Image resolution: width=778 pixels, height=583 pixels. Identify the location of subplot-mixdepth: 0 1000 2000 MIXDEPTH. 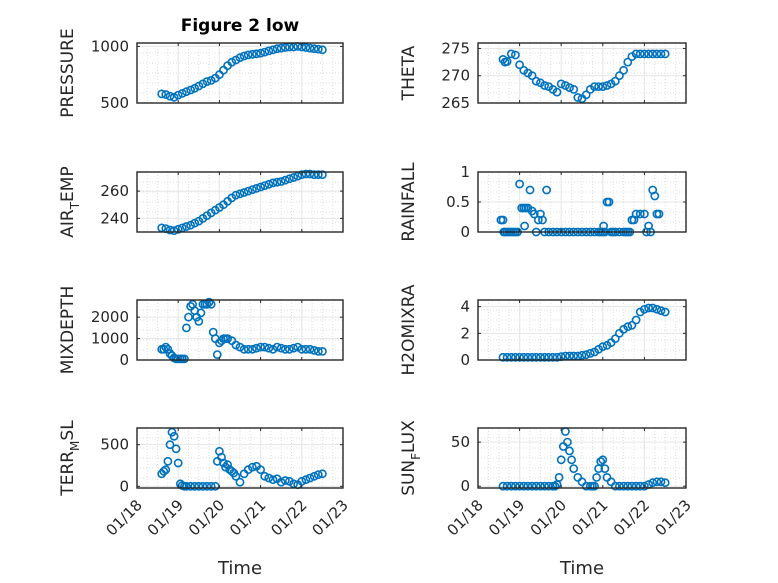
(201, 330).